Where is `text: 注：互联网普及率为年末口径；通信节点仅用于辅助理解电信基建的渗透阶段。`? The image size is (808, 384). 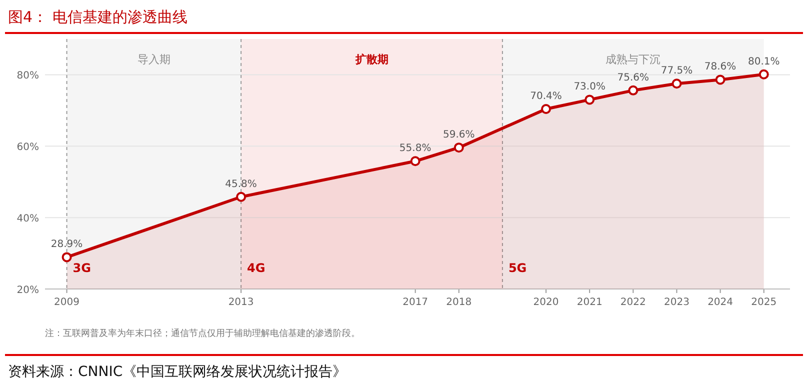 text: 注：互联网普及率为年末口径；通信节点仅用于辅助理解电信基建的渗透阶段。 is located at coordinates (202, 333).